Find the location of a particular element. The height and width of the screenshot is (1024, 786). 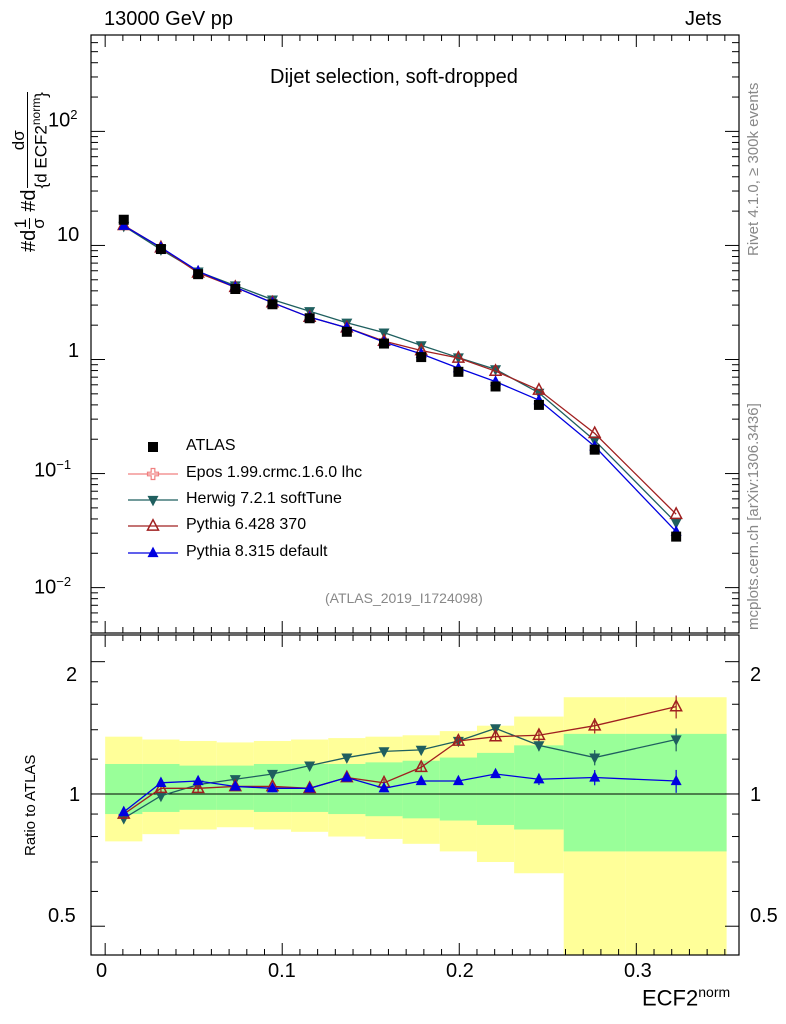

x-axis-label: ECF2norm is located at coordinates (686, 997).